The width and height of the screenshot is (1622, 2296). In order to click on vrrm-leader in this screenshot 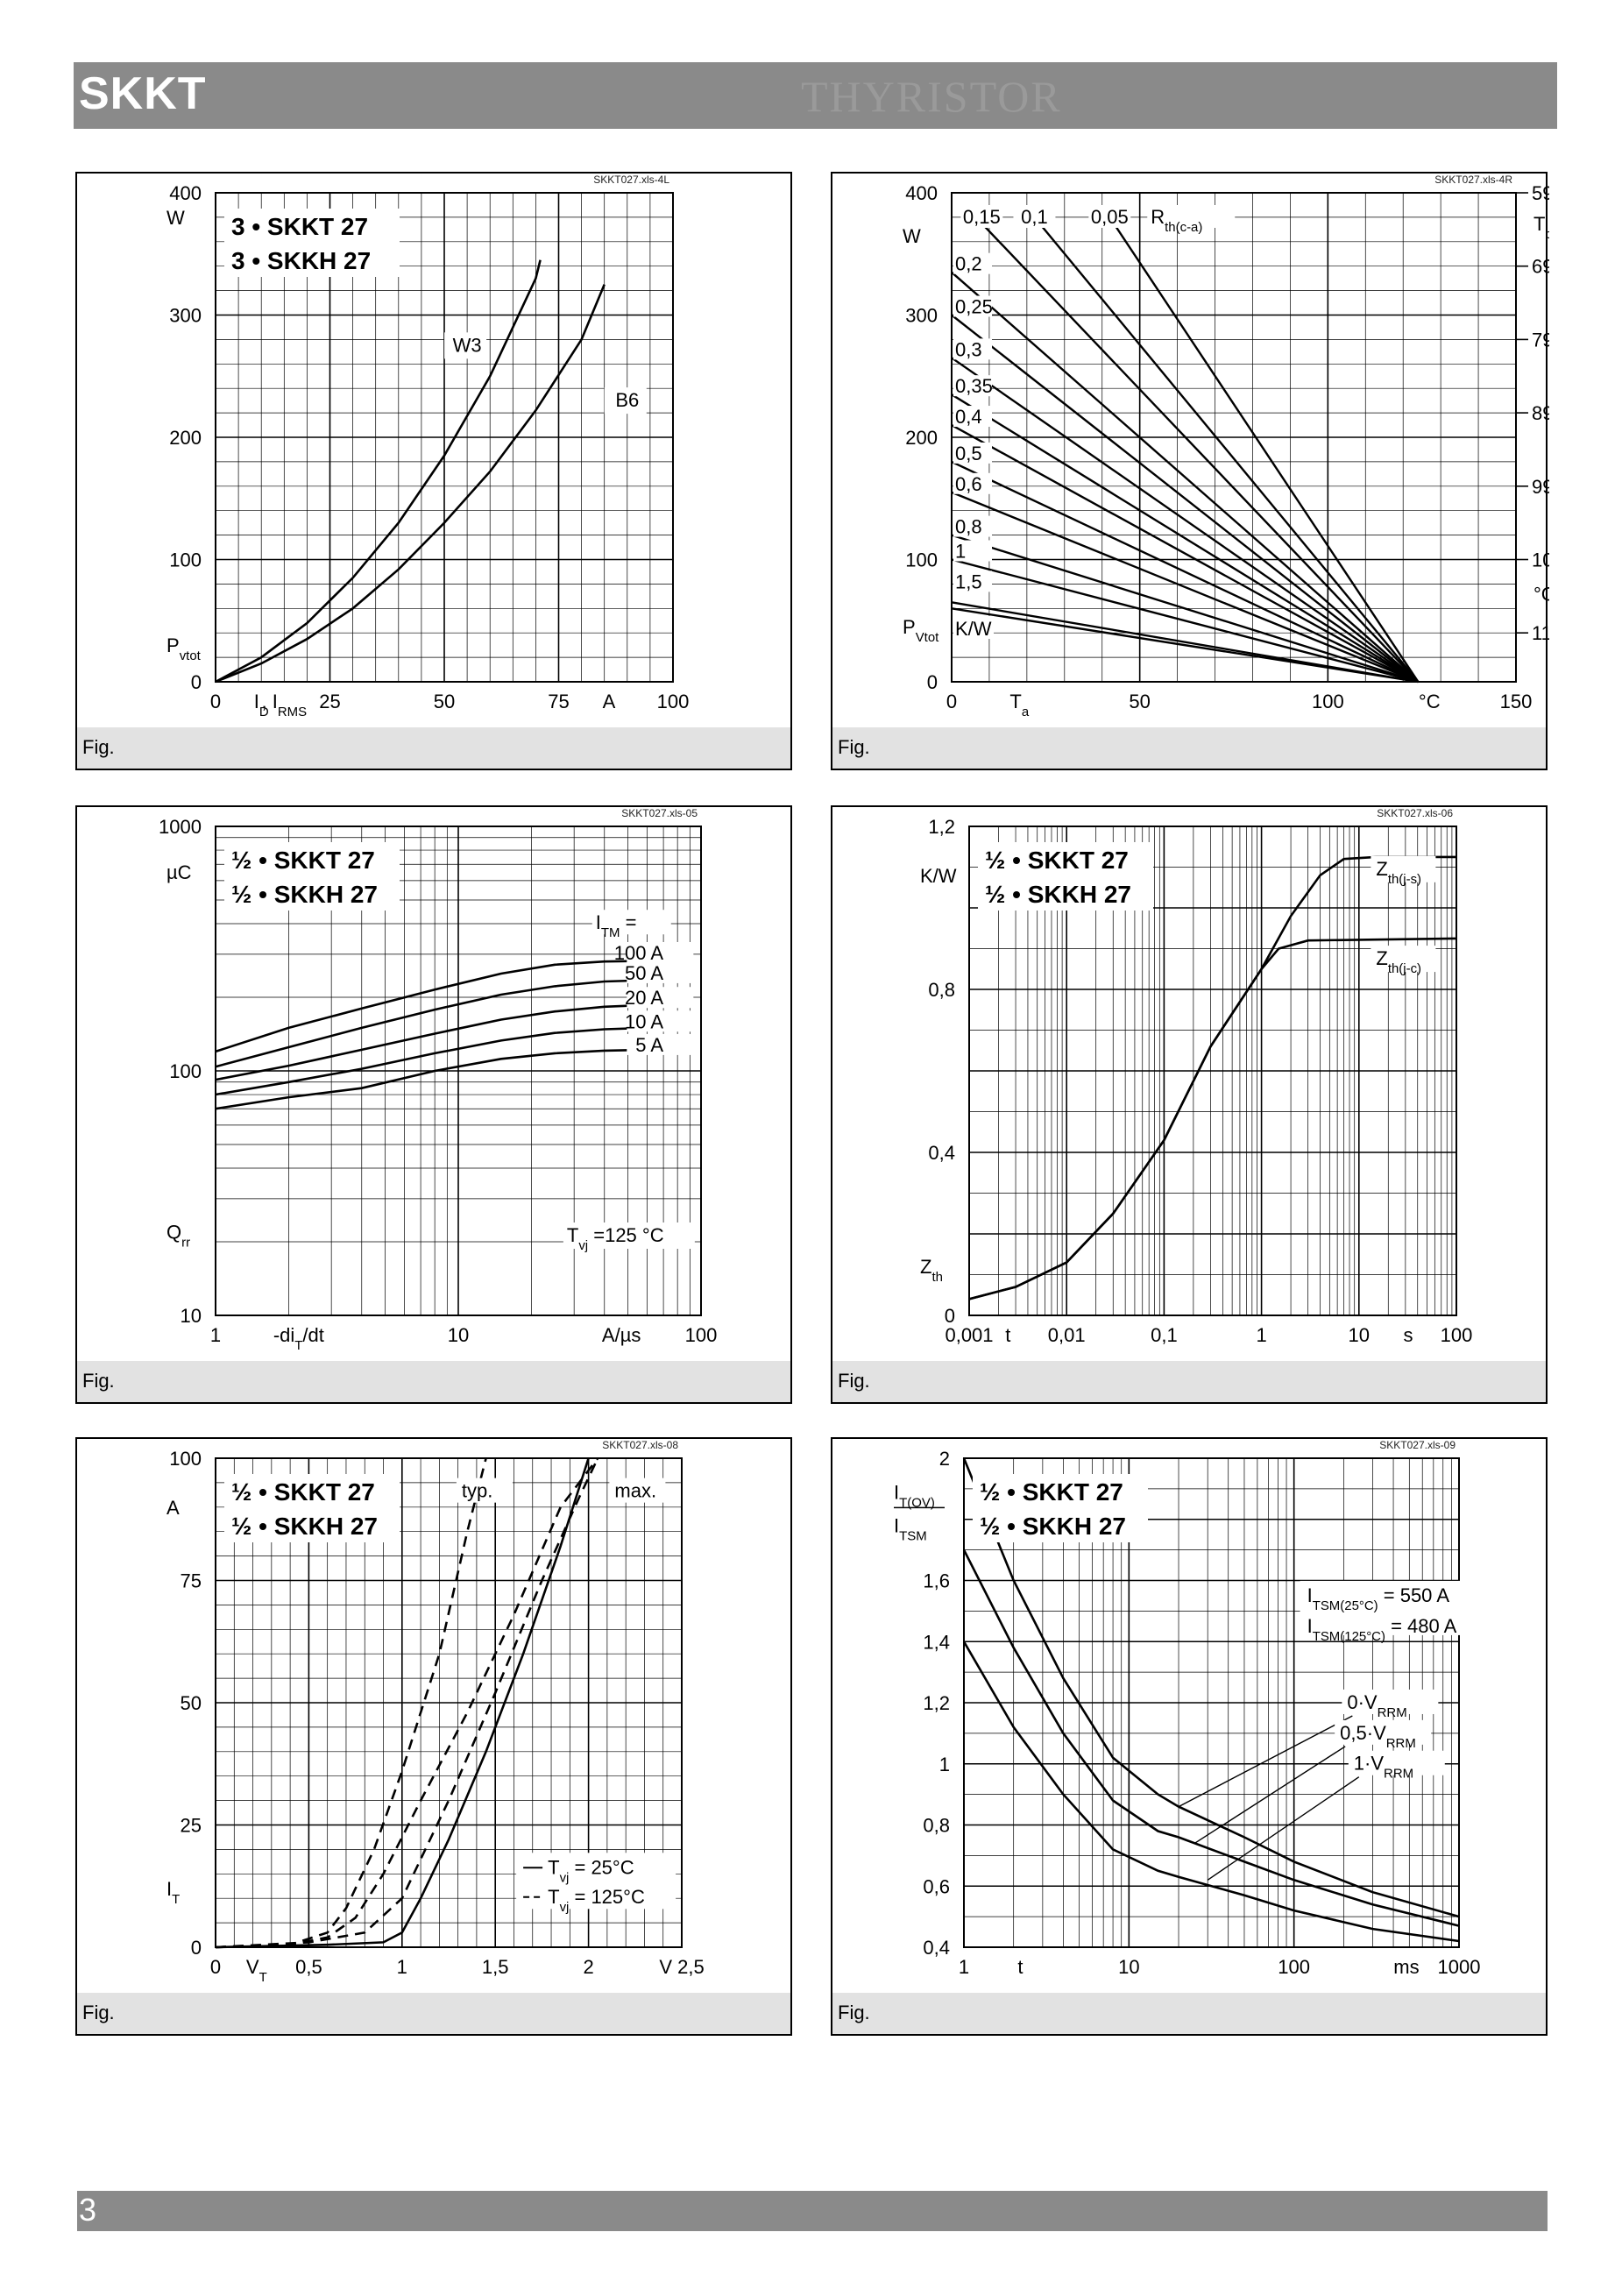, I will do `click(1269, 1795)`.